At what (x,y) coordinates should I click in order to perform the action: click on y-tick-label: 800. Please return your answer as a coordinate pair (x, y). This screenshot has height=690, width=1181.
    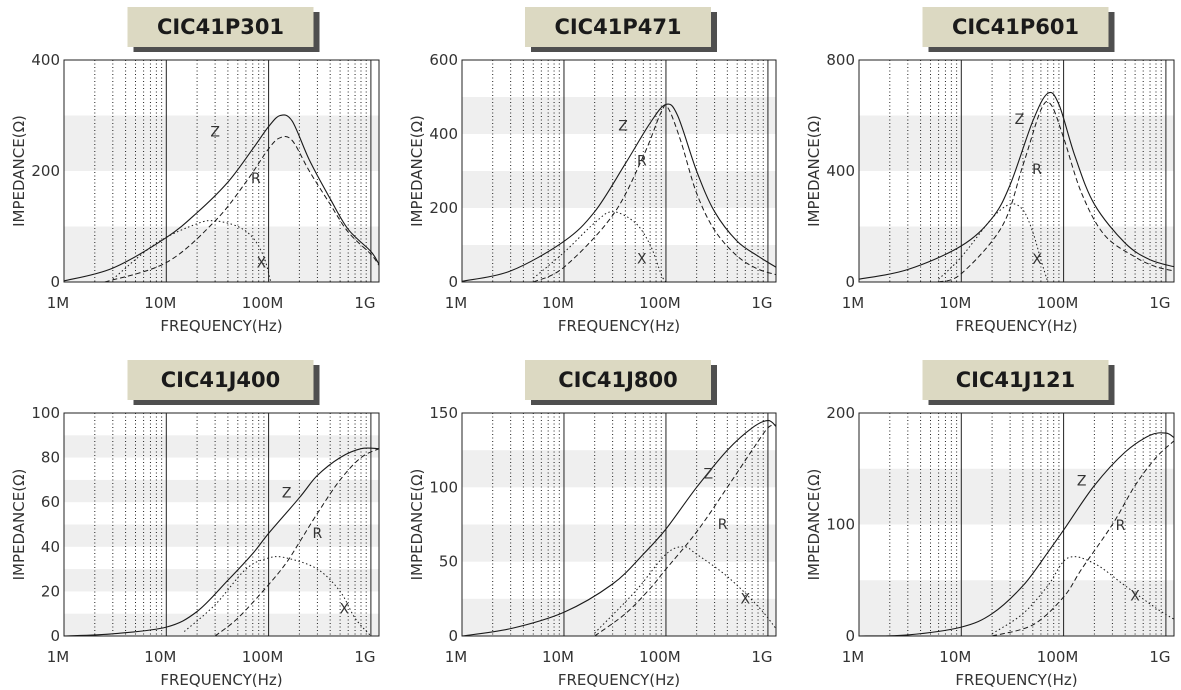
    Looking at the image, I should click on (840, 60).